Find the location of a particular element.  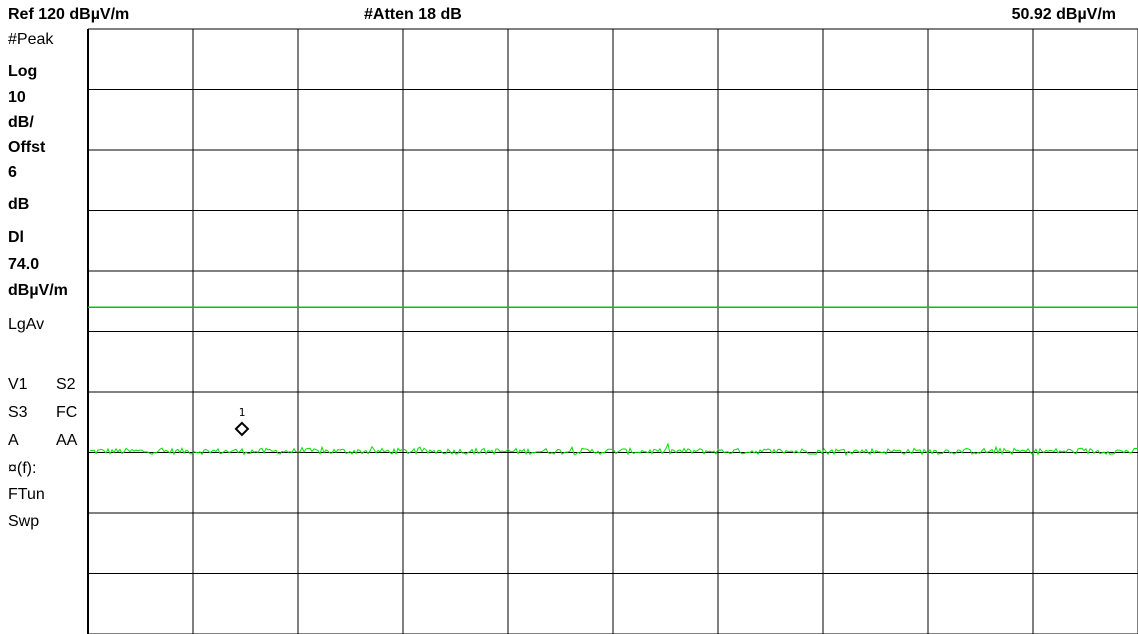

attenuation-label: #Atten 18 dB is located at coordinates (413, 14).